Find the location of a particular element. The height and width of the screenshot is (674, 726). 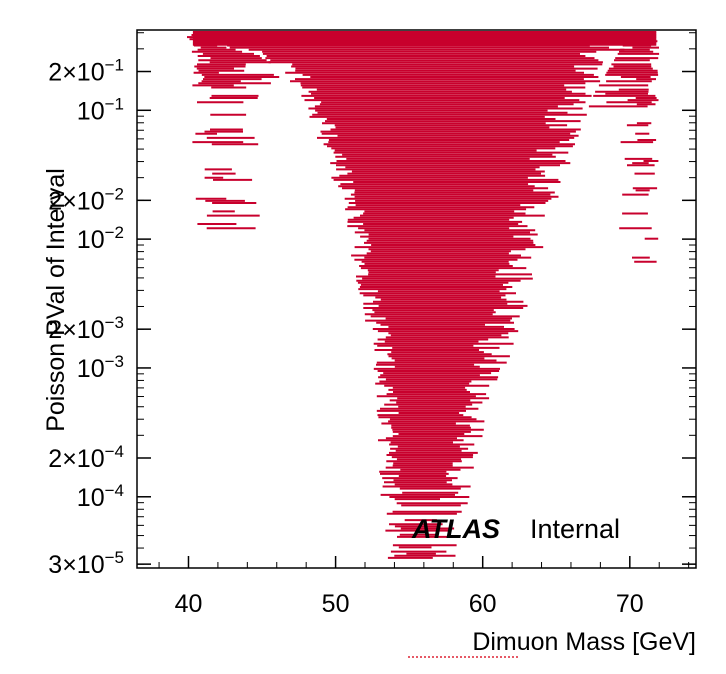

x-tick-label-1: 50 is located at coordinates (336, 604).